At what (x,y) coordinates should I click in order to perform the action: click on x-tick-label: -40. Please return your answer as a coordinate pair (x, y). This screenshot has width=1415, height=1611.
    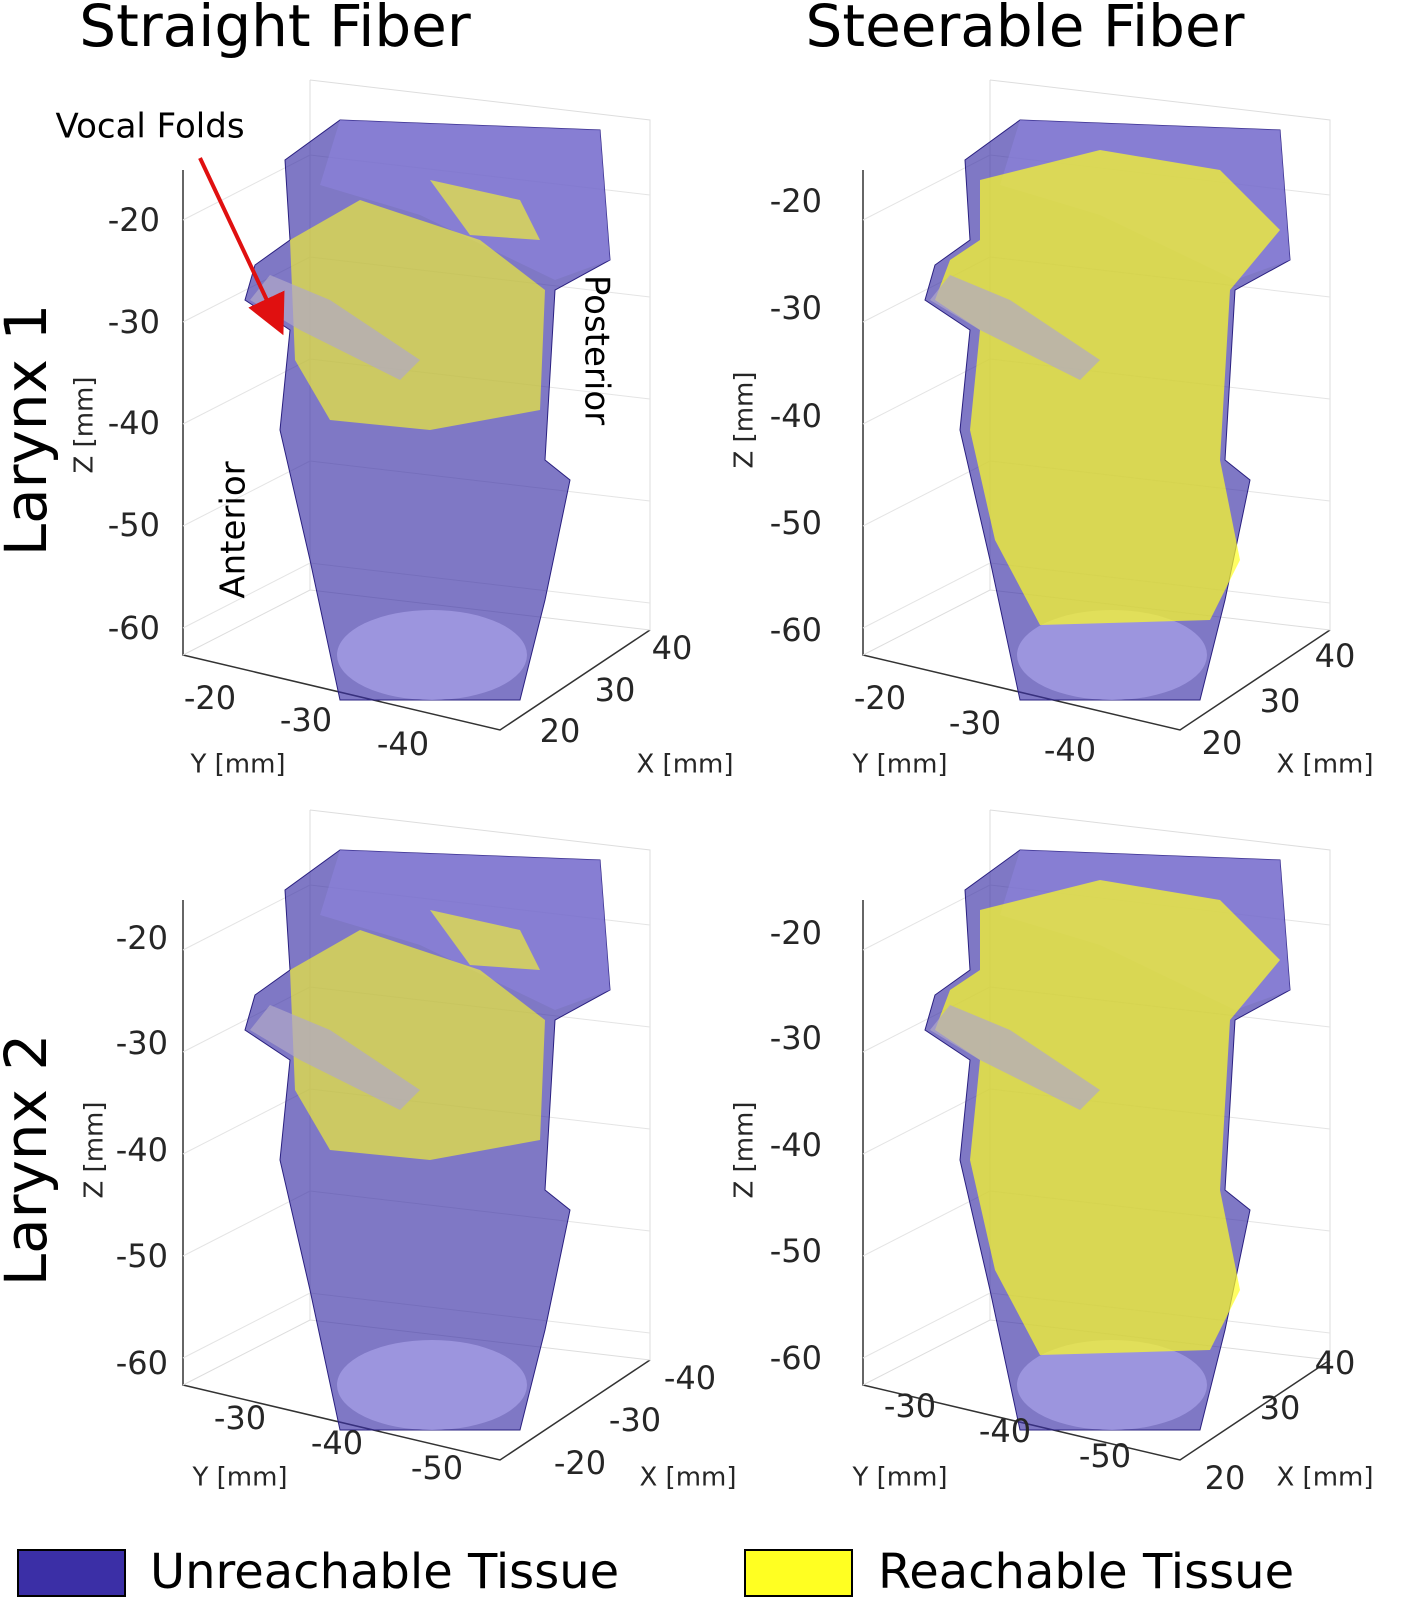
    Looking at the image, I should click on (690, 1378).